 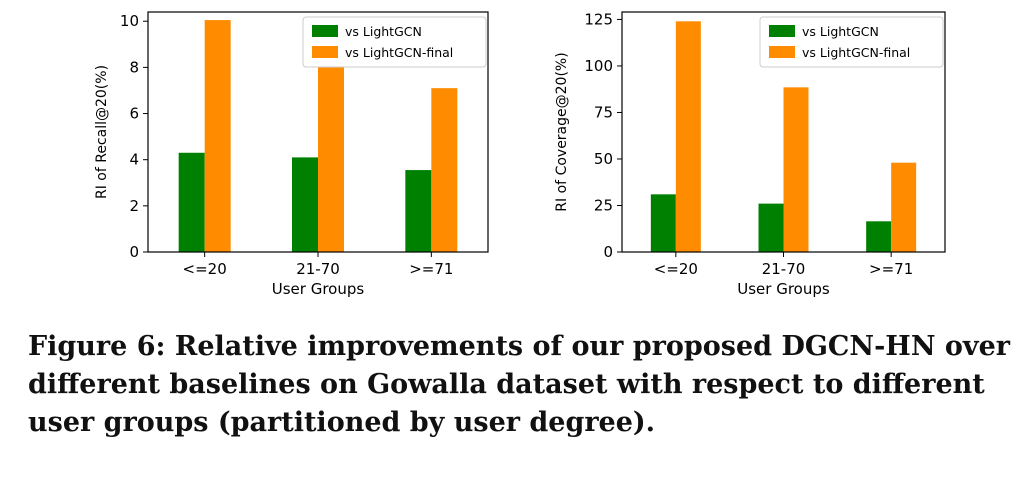 What do you see at coordinates (856, 52) in the screenshot?
I see `coverage-legend-label-1: vs LightGCN-final` at bounding box center [856, 52].